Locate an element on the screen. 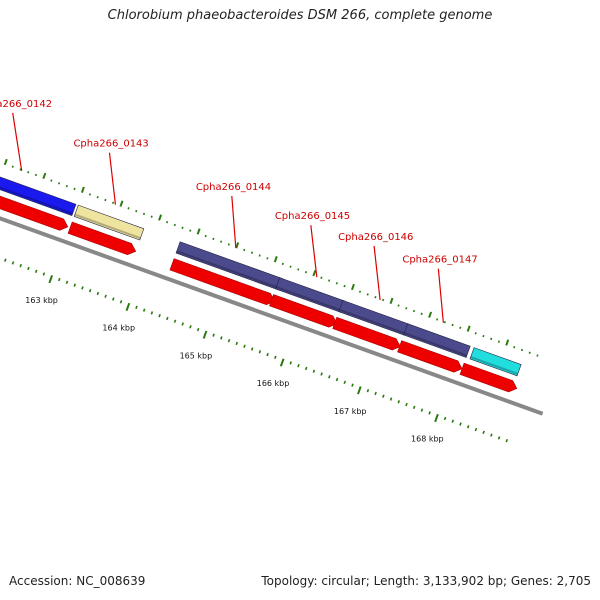 This screenshot has width=600, height=600. gene-label: Cpha266_0144 is located at coordinates (233, 187).